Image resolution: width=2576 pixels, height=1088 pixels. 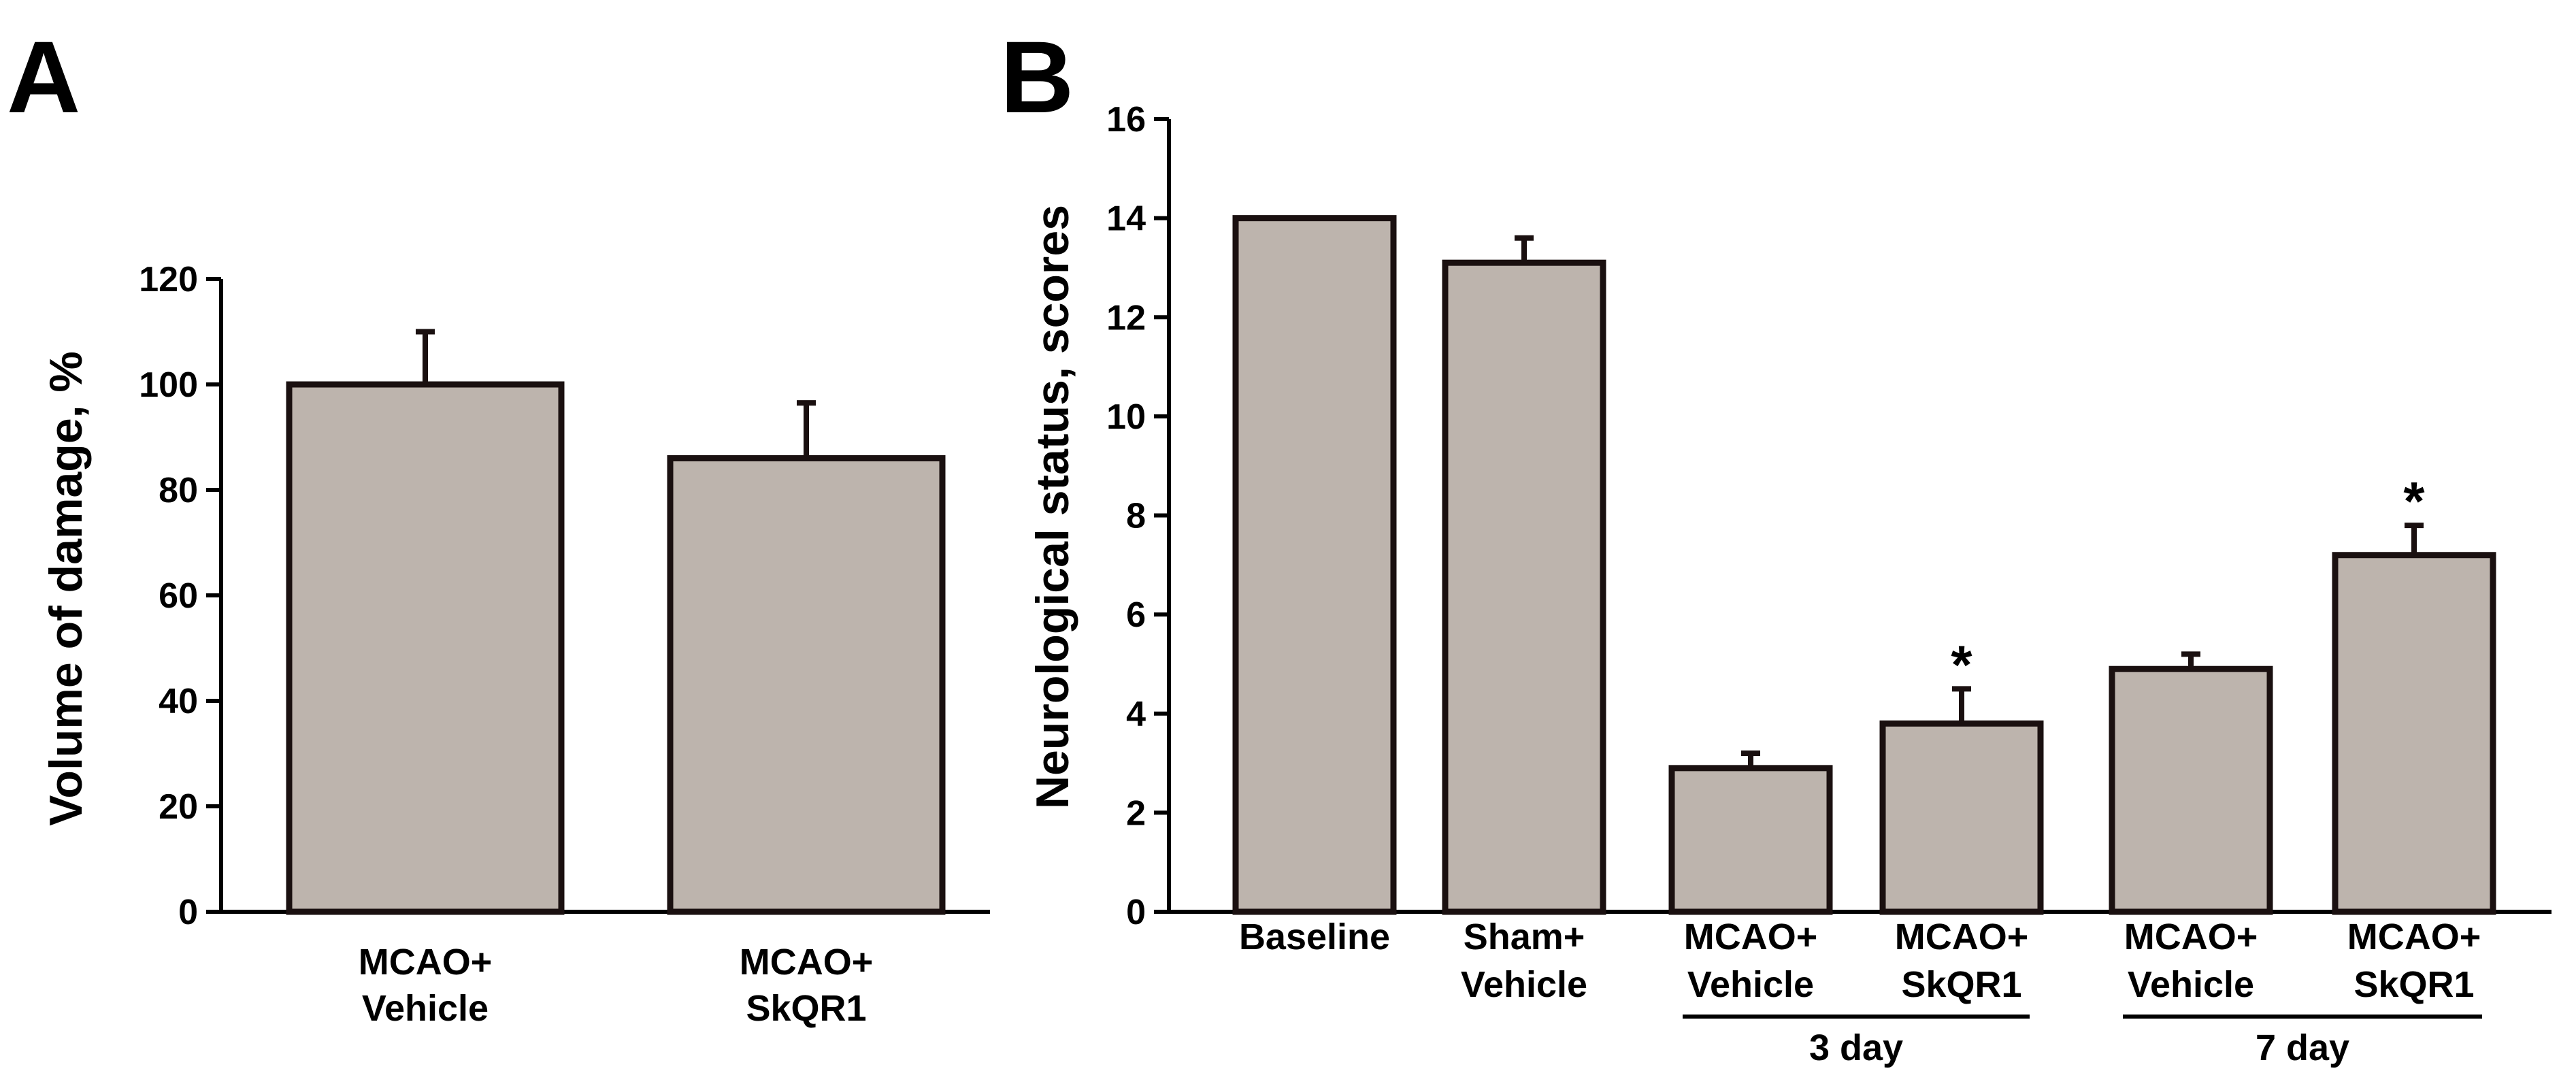 I want to click on panel-b-category-label-1-line-1: Baseline, so click(x=1314, y=937).